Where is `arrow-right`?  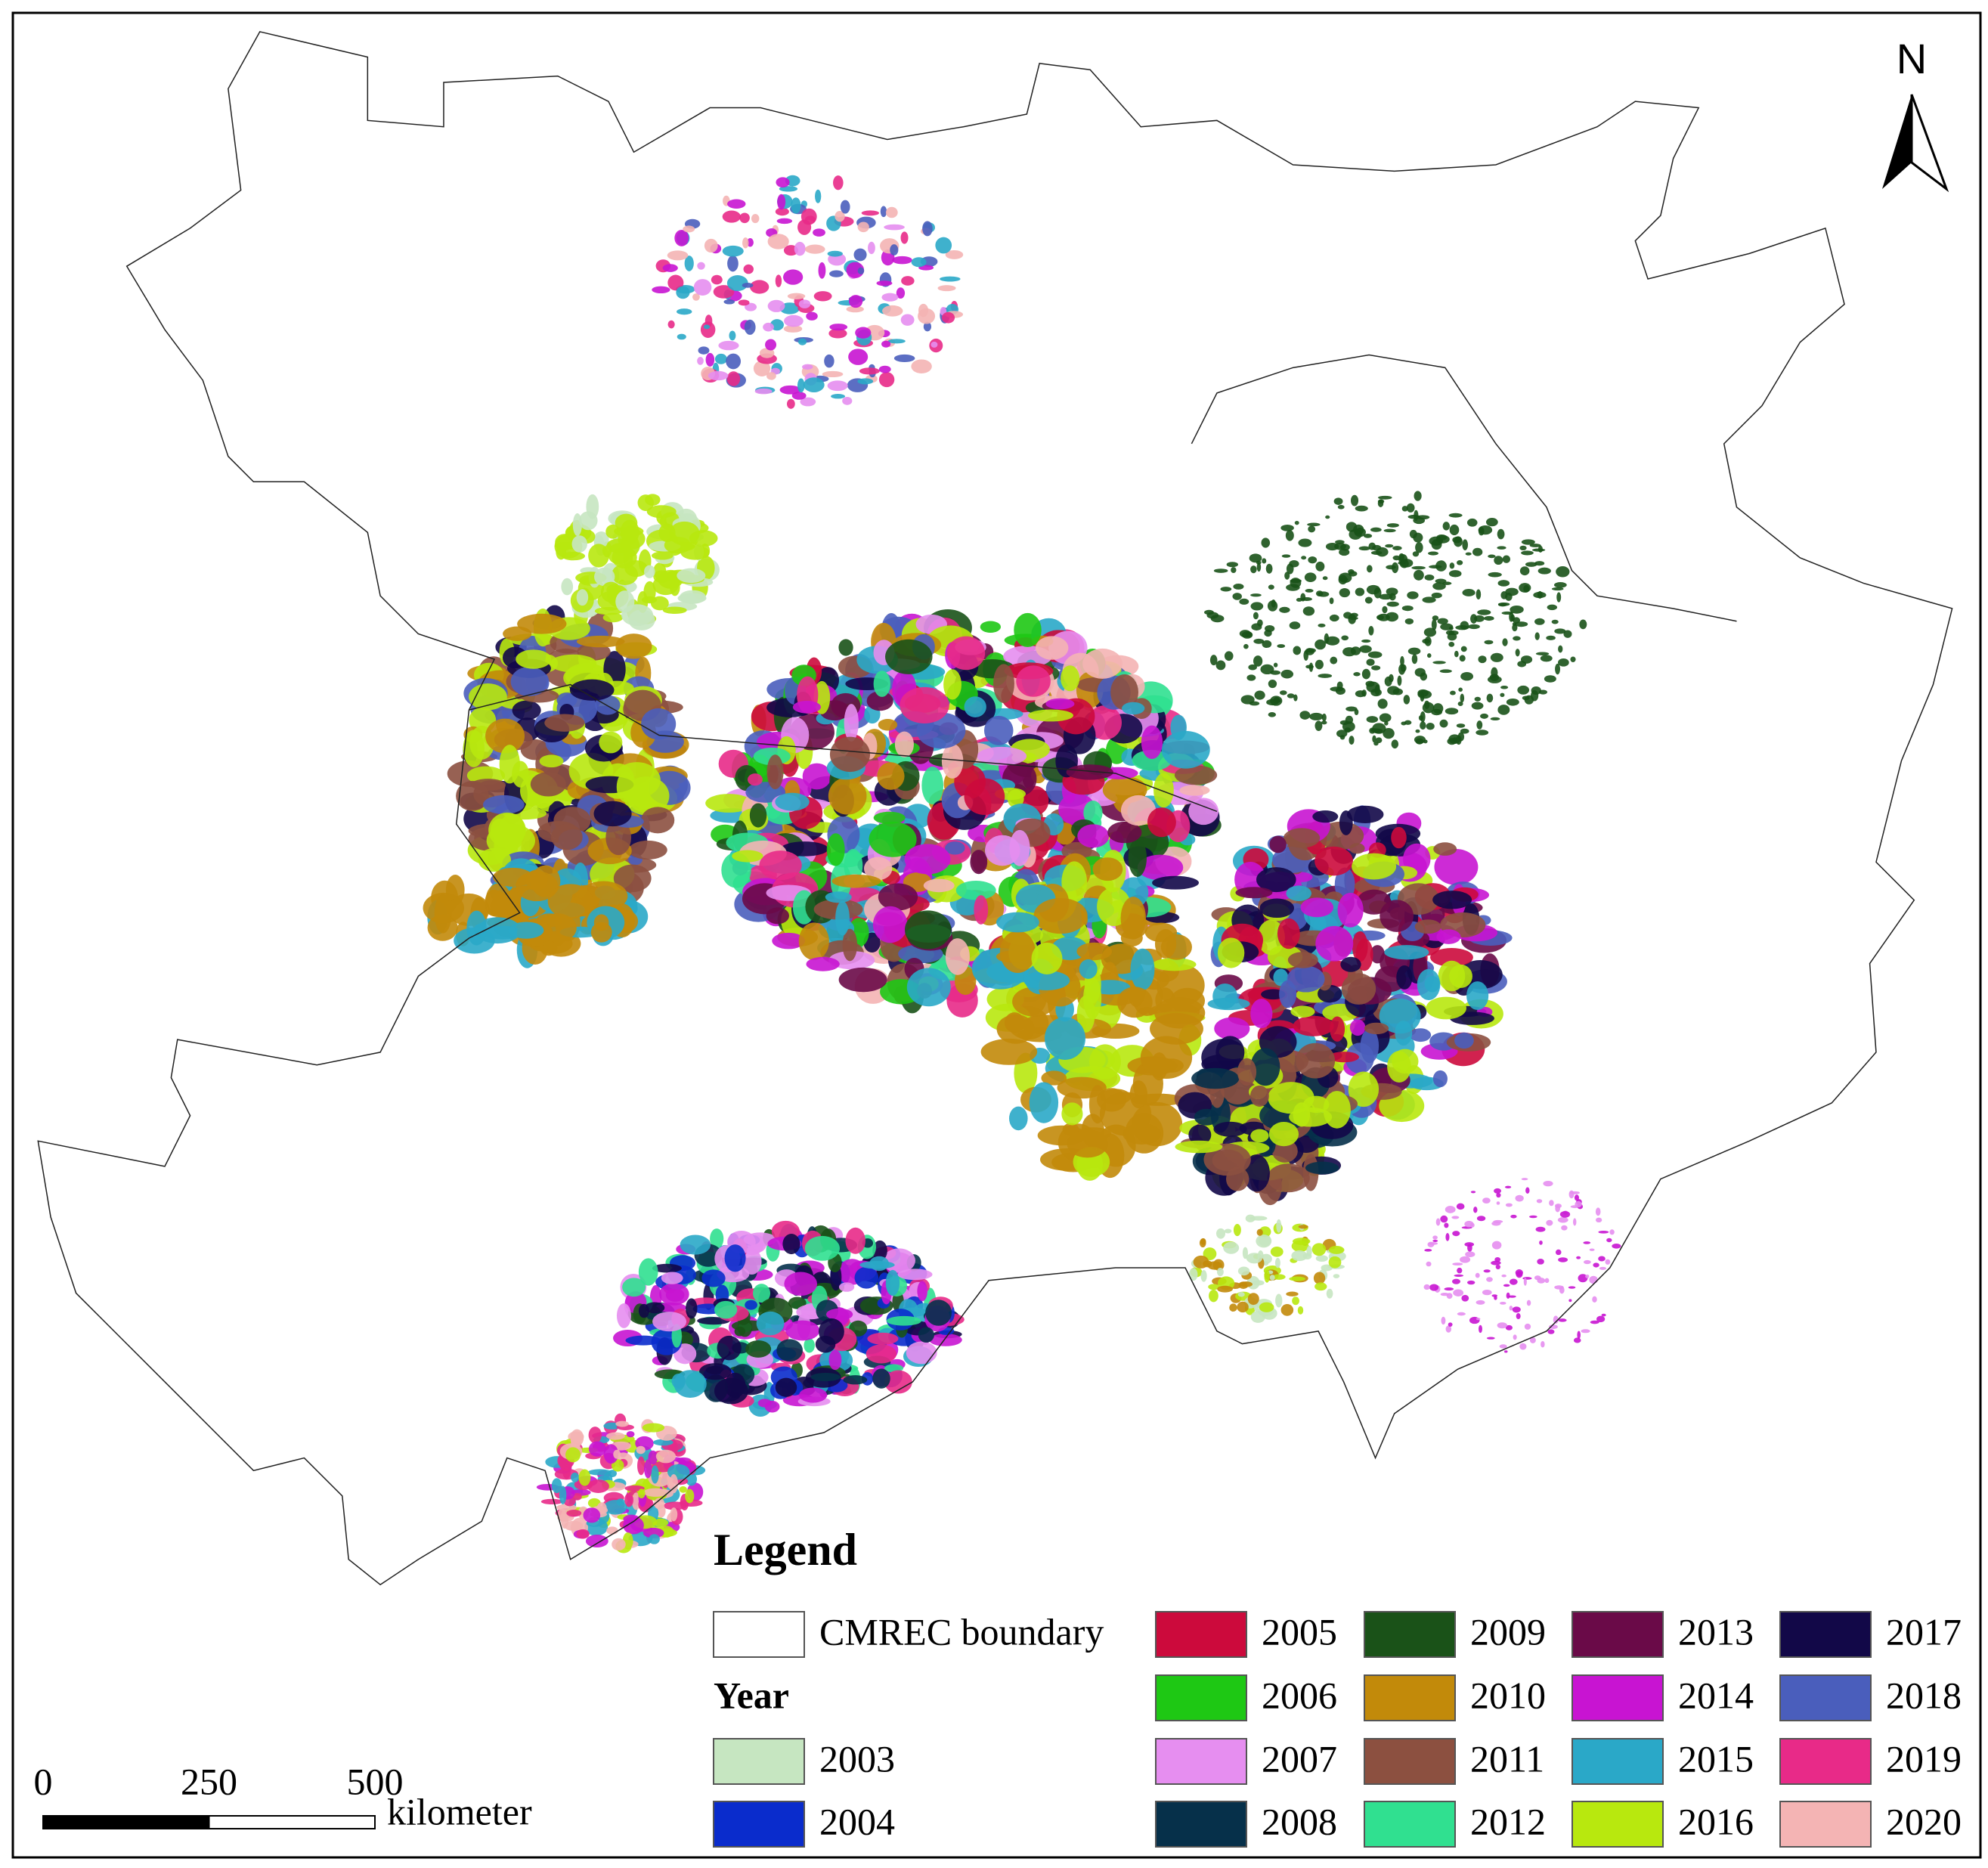
arrow-right is located at coordinates (1929, 143).